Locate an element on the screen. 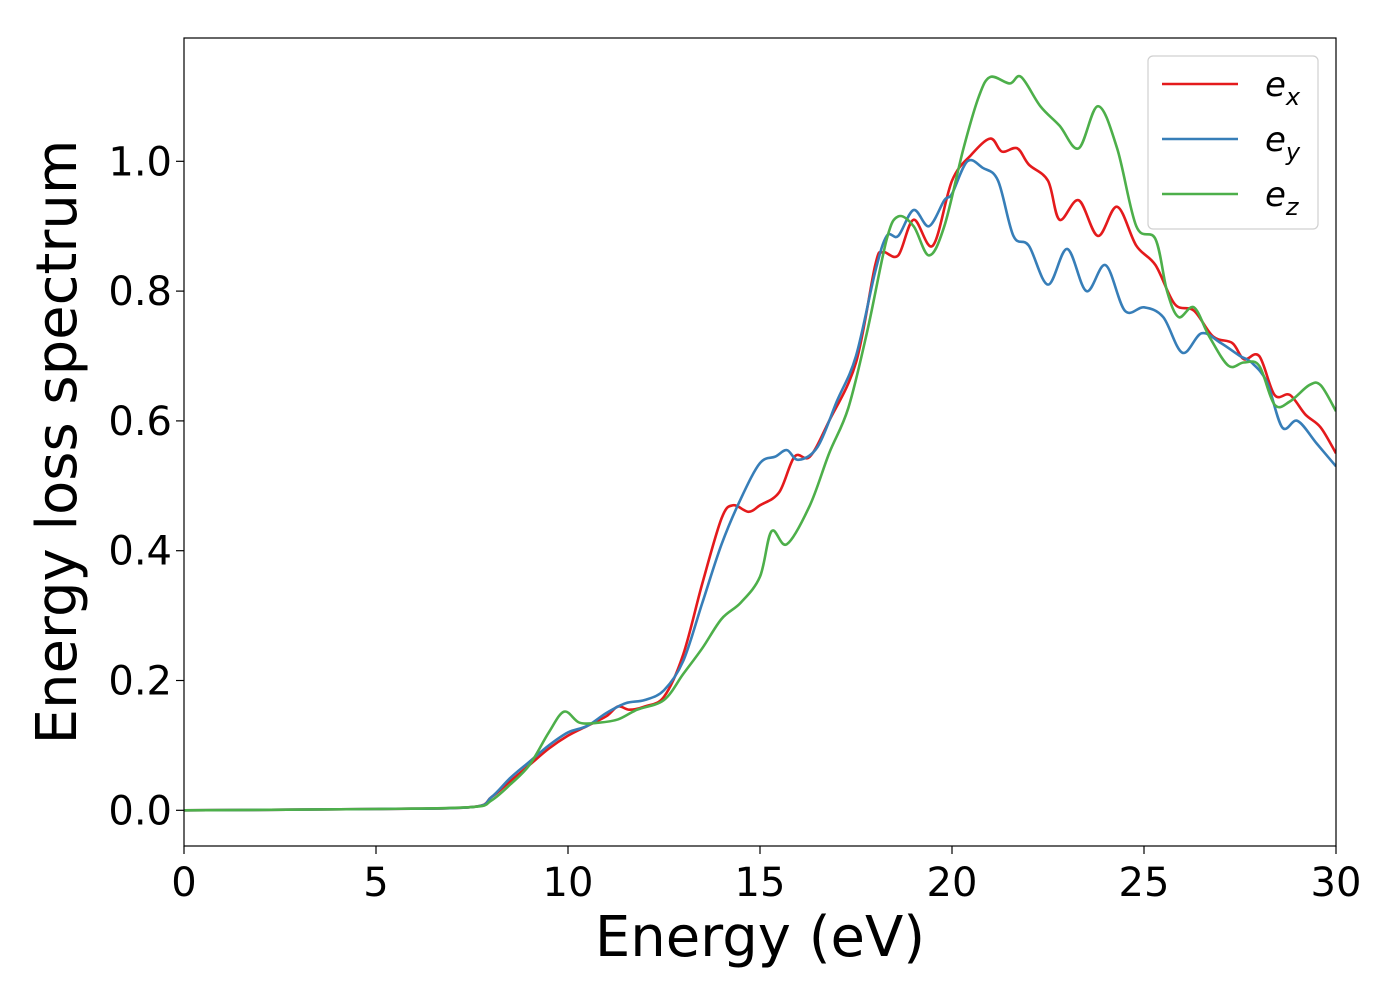 Image resolution: width=1400 pixels, height=1000 pixels. x-tick-label: 20 is located at coordinates (952, 883).